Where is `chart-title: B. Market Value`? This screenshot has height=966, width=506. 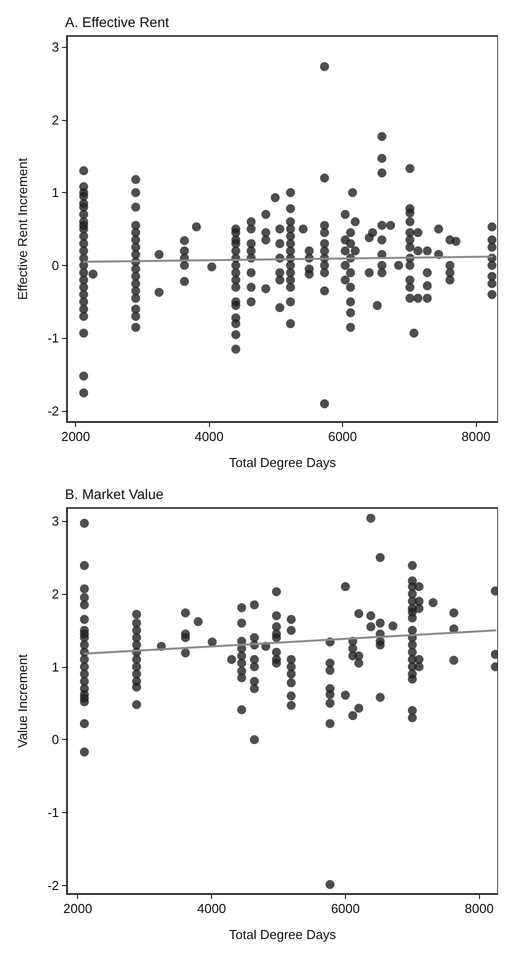 chart-title: B. Market Value is located at coordinates (114, 494).